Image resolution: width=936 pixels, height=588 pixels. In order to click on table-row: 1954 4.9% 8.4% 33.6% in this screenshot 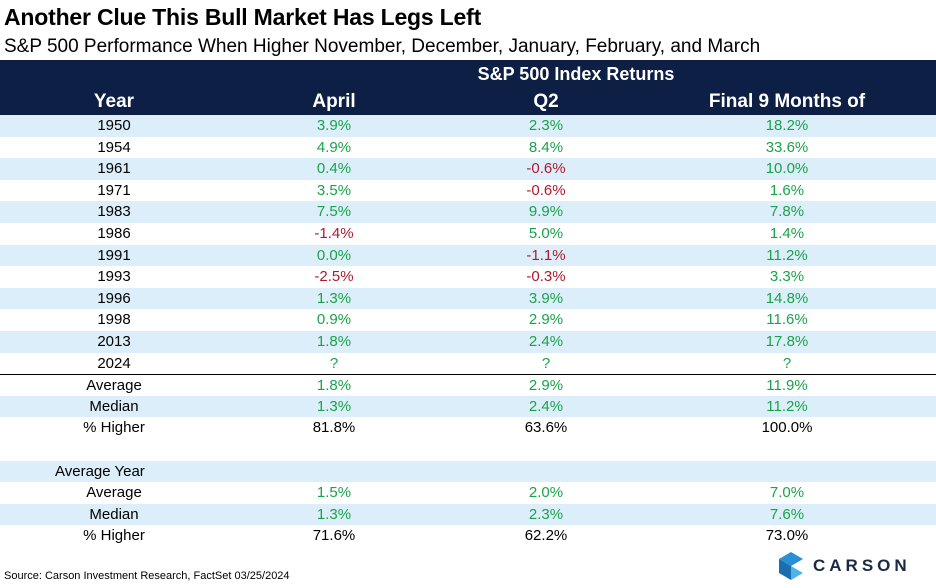, I will do `click(468, 148)`.